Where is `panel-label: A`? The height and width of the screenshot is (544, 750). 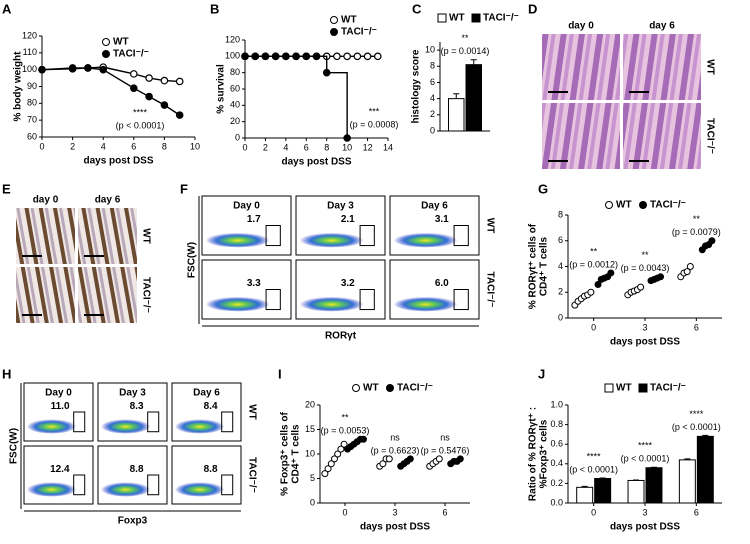 panel-label: A is located at coordinates (7, 8).